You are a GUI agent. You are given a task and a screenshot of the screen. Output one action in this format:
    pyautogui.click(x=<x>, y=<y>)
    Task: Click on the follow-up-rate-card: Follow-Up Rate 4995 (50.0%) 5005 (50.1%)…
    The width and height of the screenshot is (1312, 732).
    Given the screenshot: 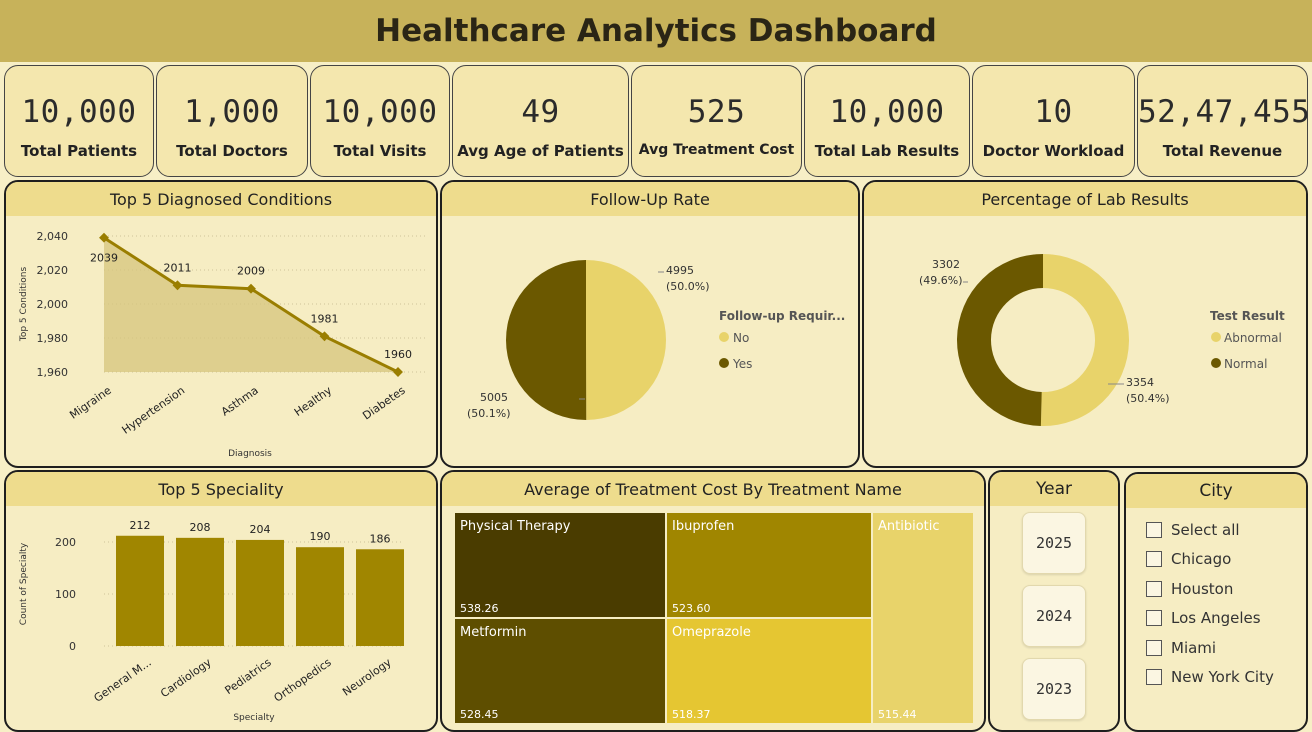 What is the action you would take?
    pyautogui.click(x=650, y=324)
    